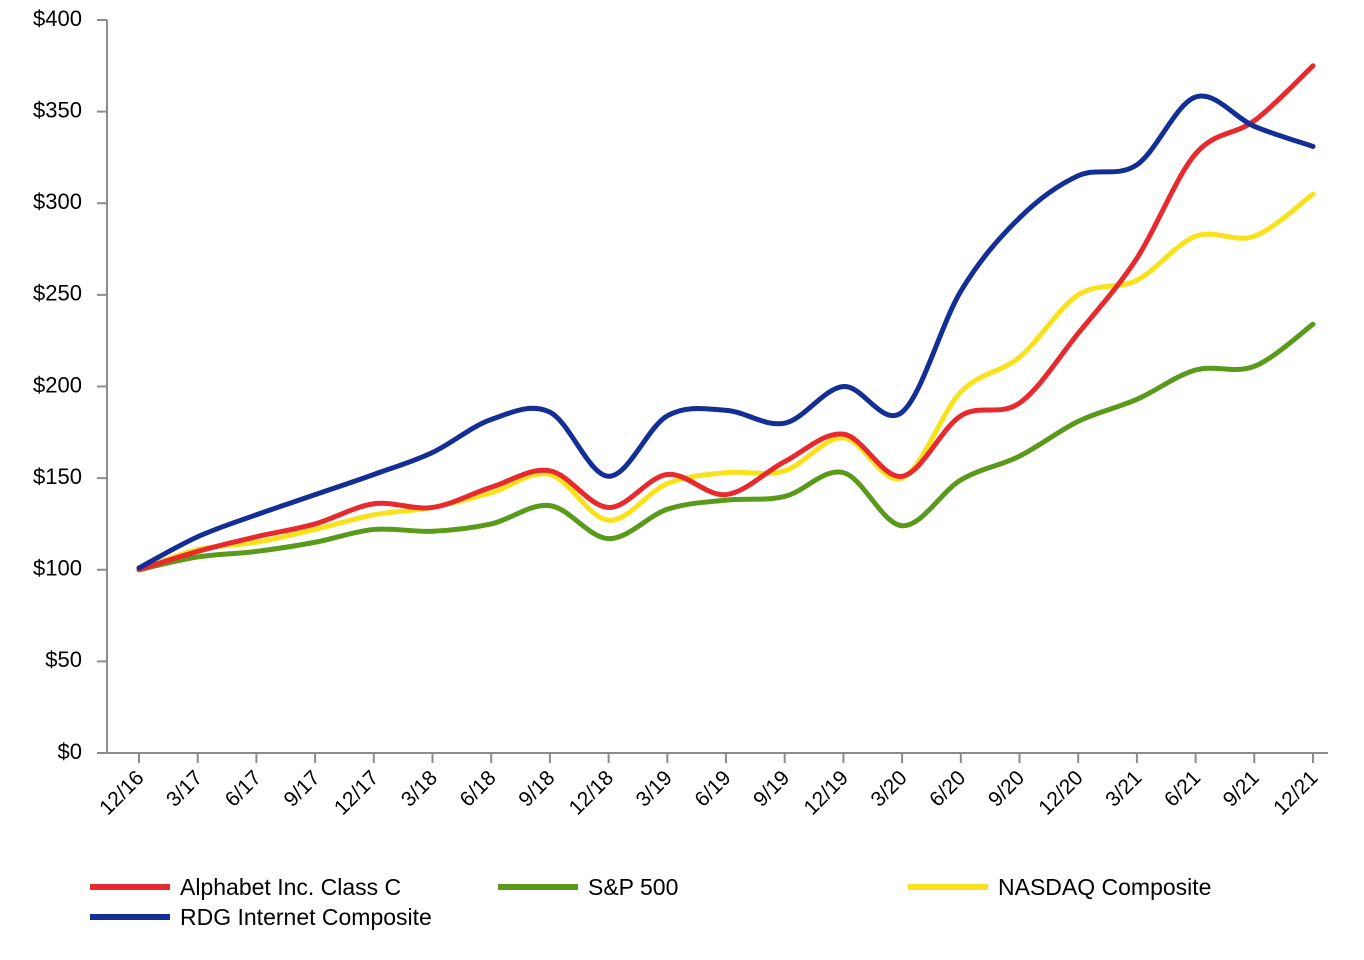  What do you see at coordinates (184, 788) in the screenshot?
I see `x-tick-label: 3/17` at bounding box center [184, 788].